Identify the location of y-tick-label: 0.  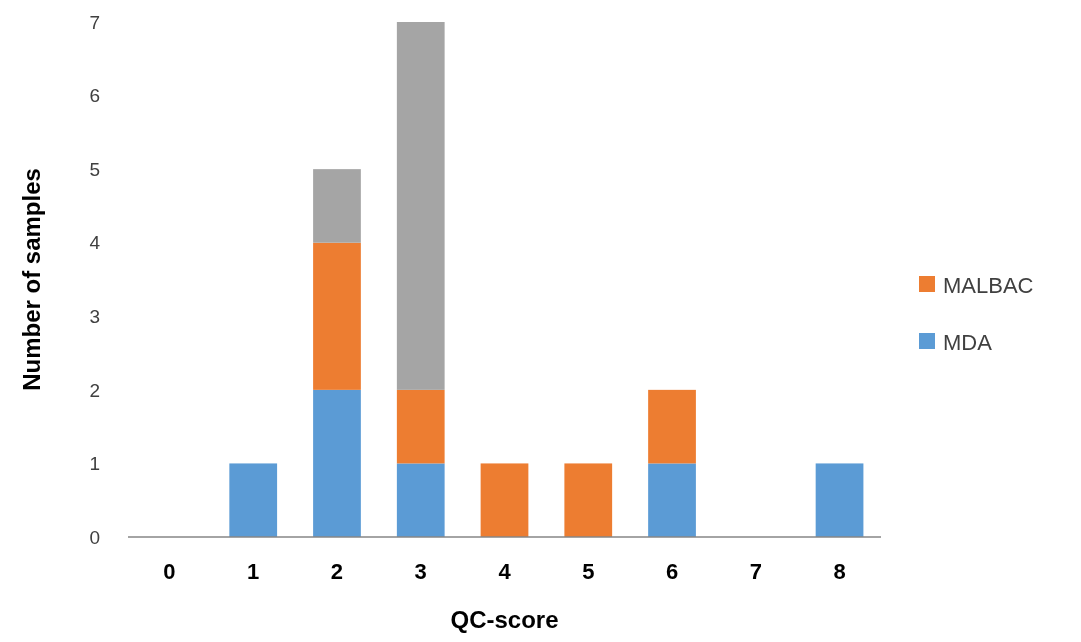
(94, 537).